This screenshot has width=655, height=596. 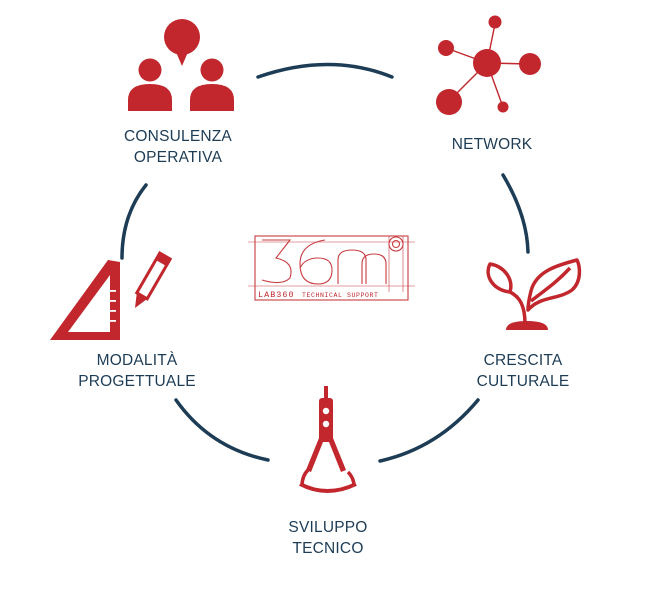 What do you see at coordinates (222, 430) in the screenshot?
I see `arc-sviluppo-modalita` at bounding box center [222, 430].